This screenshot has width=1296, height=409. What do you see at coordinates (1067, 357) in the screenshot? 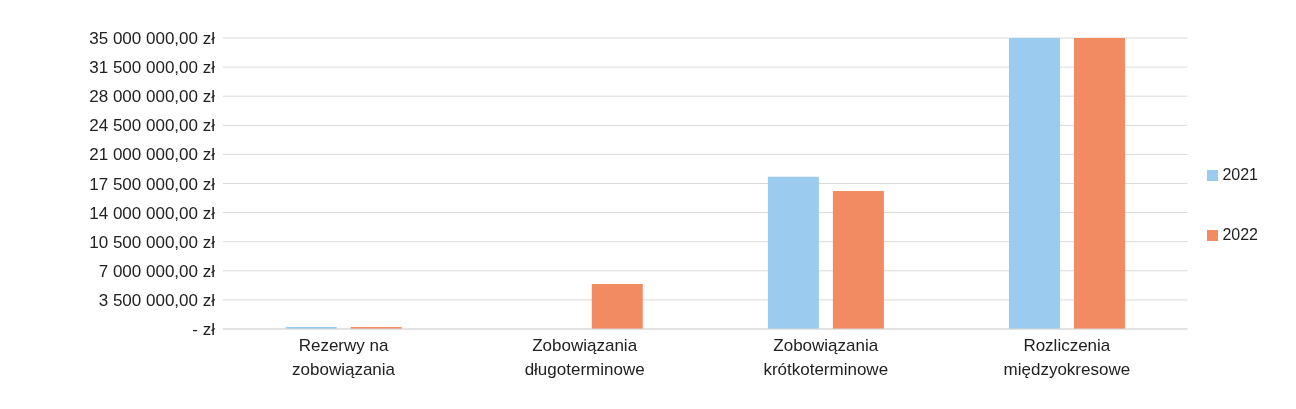
I see `x-tick-label: Rozliczenia międzyokresowe` at bounding box center [1067, 357].